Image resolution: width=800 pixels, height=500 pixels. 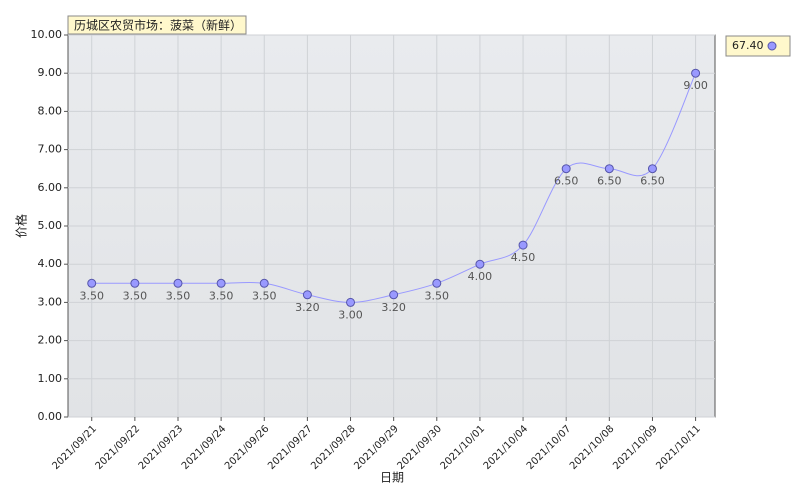 I want to click on x-tick-label: 2021/09/29, so click(x=376, y=447).